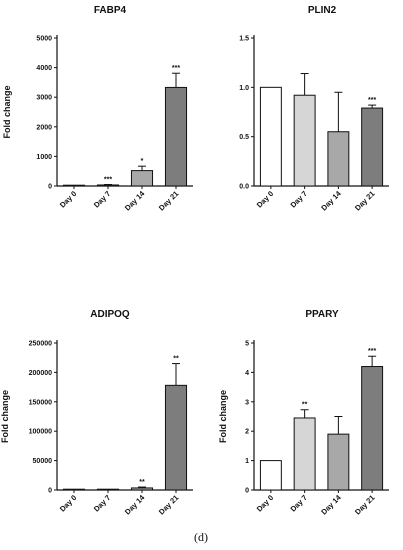 The height and width of the screenshot is (550, 403). What do you see at coordinates (201, 537) in the screenshot?
I see `figure-caption: (d)` at bounding box center [201, 537].